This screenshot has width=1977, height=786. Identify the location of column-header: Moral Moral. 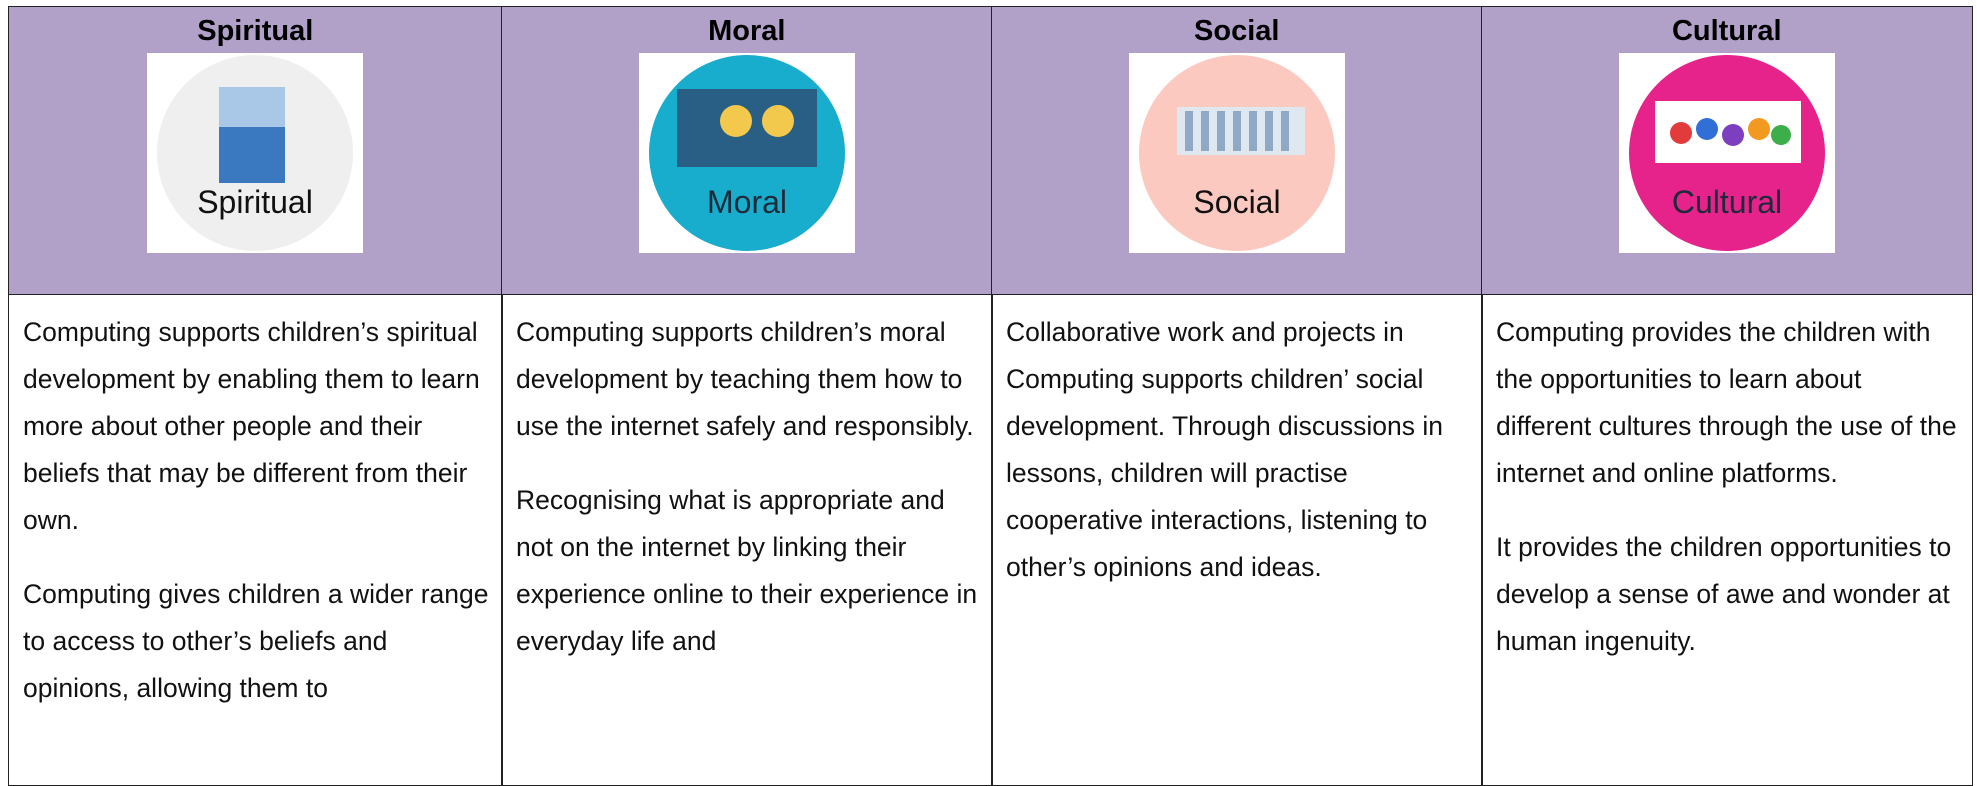
(747, 151).